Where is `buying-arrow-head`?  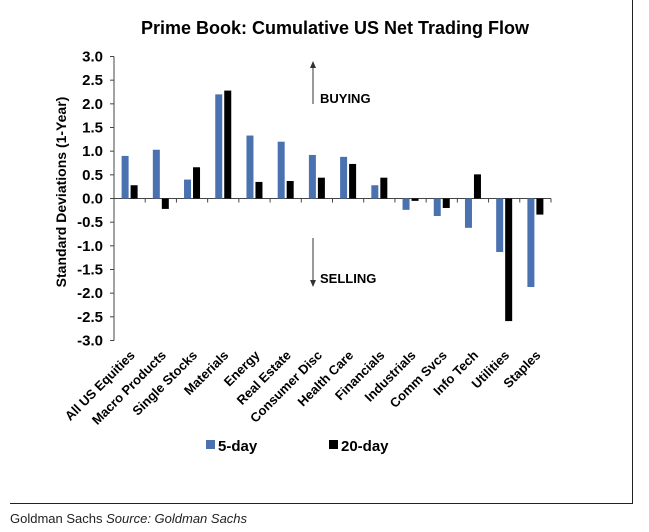
buying-arrow-head is located at coordinates (313, 64).